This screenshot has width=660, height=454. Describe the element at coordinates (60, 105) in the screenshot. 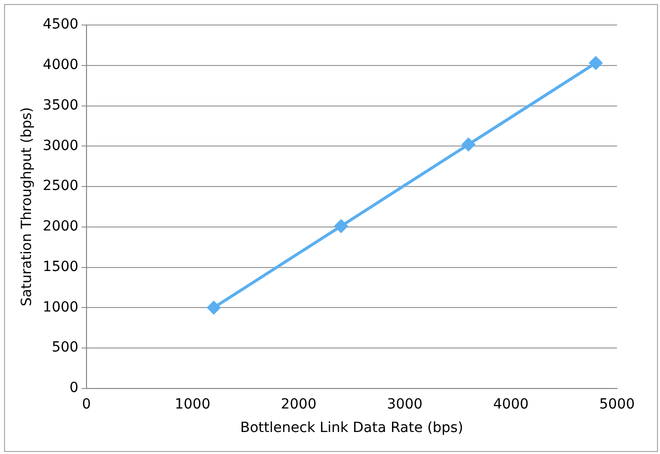

I see `y-tick-label: 3500` at that location.